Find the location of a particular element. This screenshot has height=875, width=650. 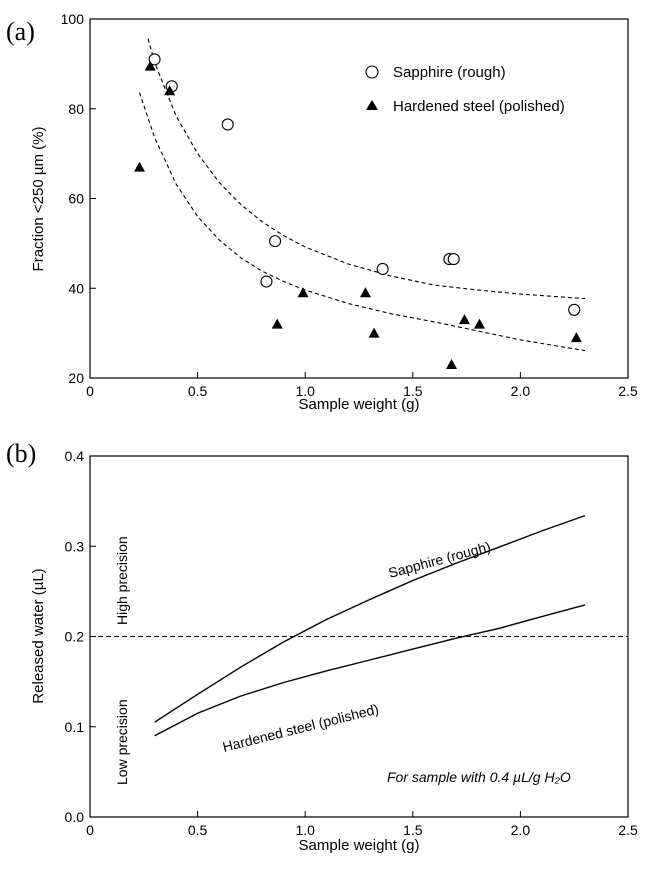

region-label-high-precision: High precision is located at coordinates (122, 580).